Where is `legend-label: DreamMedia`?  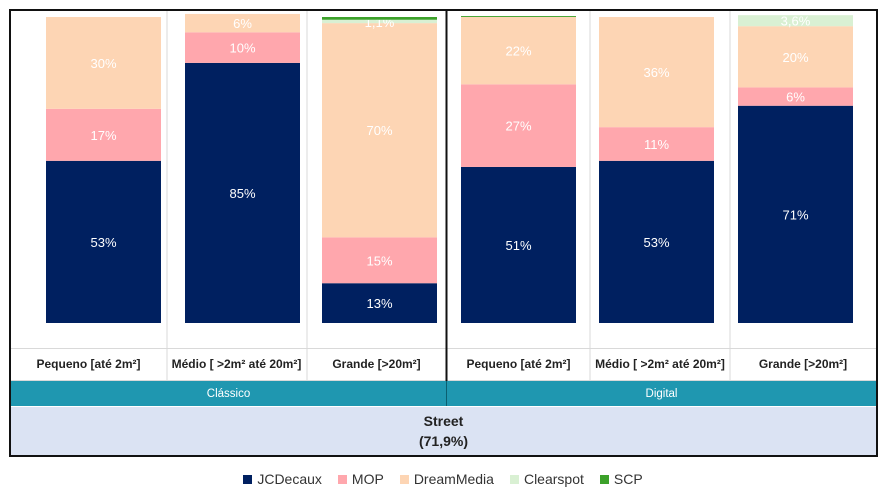
legend-label: DreamMedia is located at coordinates (453, 479).